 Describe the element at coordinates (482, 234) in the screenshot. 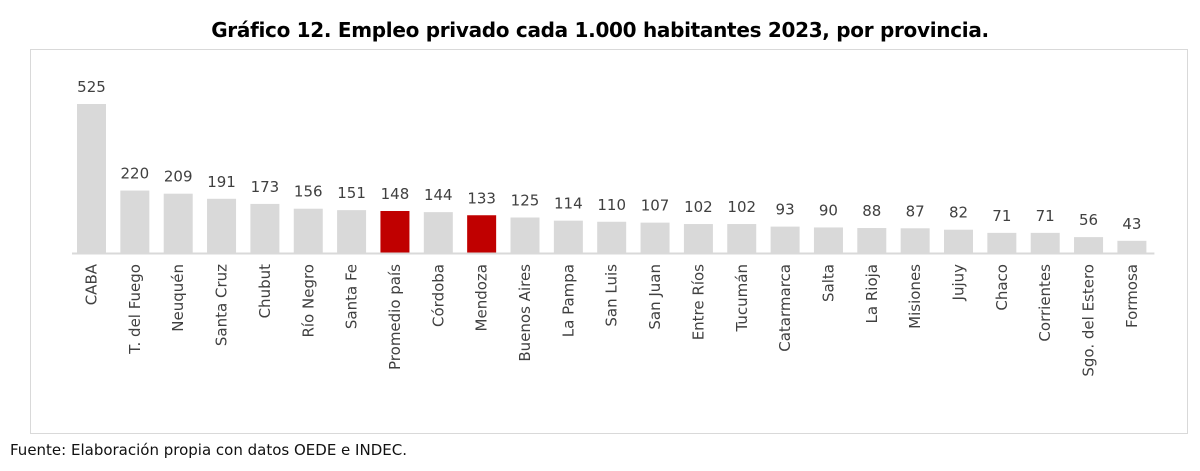

I see `bar-mendoza` at that location.